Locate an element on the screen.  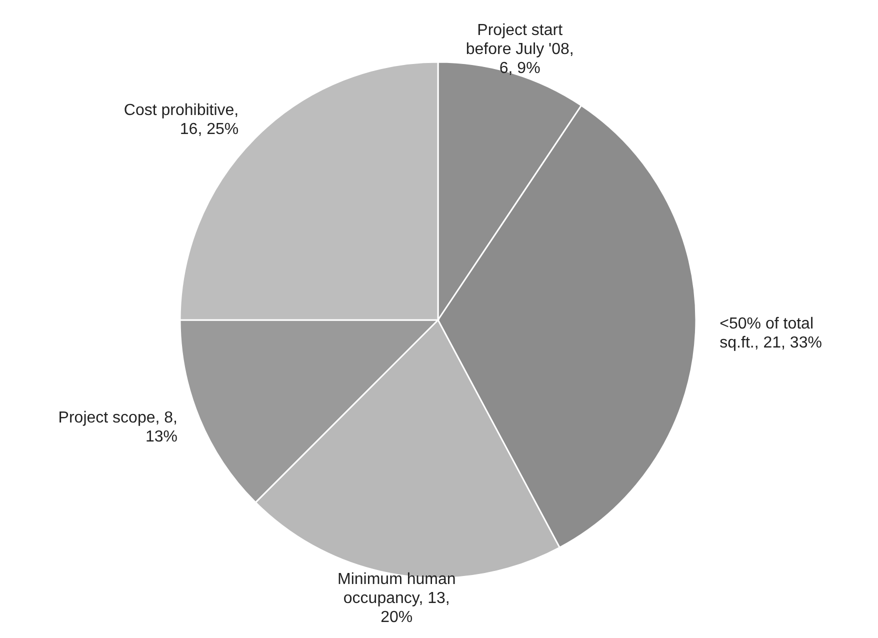
slice-label: Project scope, 8, 13% is located at coordinates (118, 428).